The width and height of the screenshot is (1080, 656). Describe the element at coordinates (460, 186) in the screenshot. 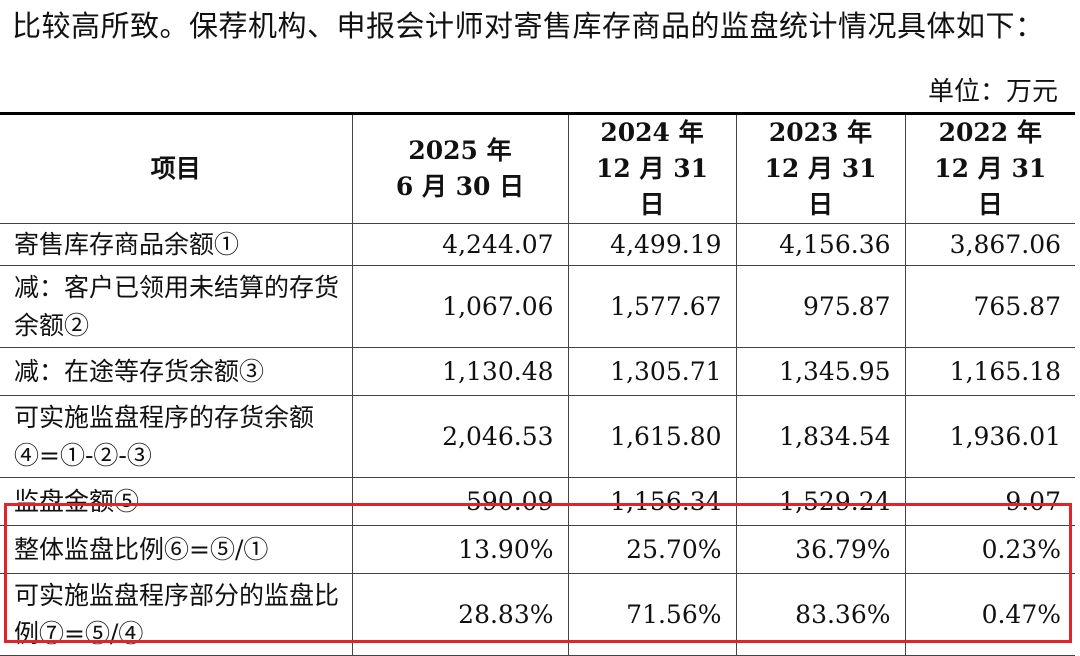

I see `header-date: 6 月 30 日` at that location.